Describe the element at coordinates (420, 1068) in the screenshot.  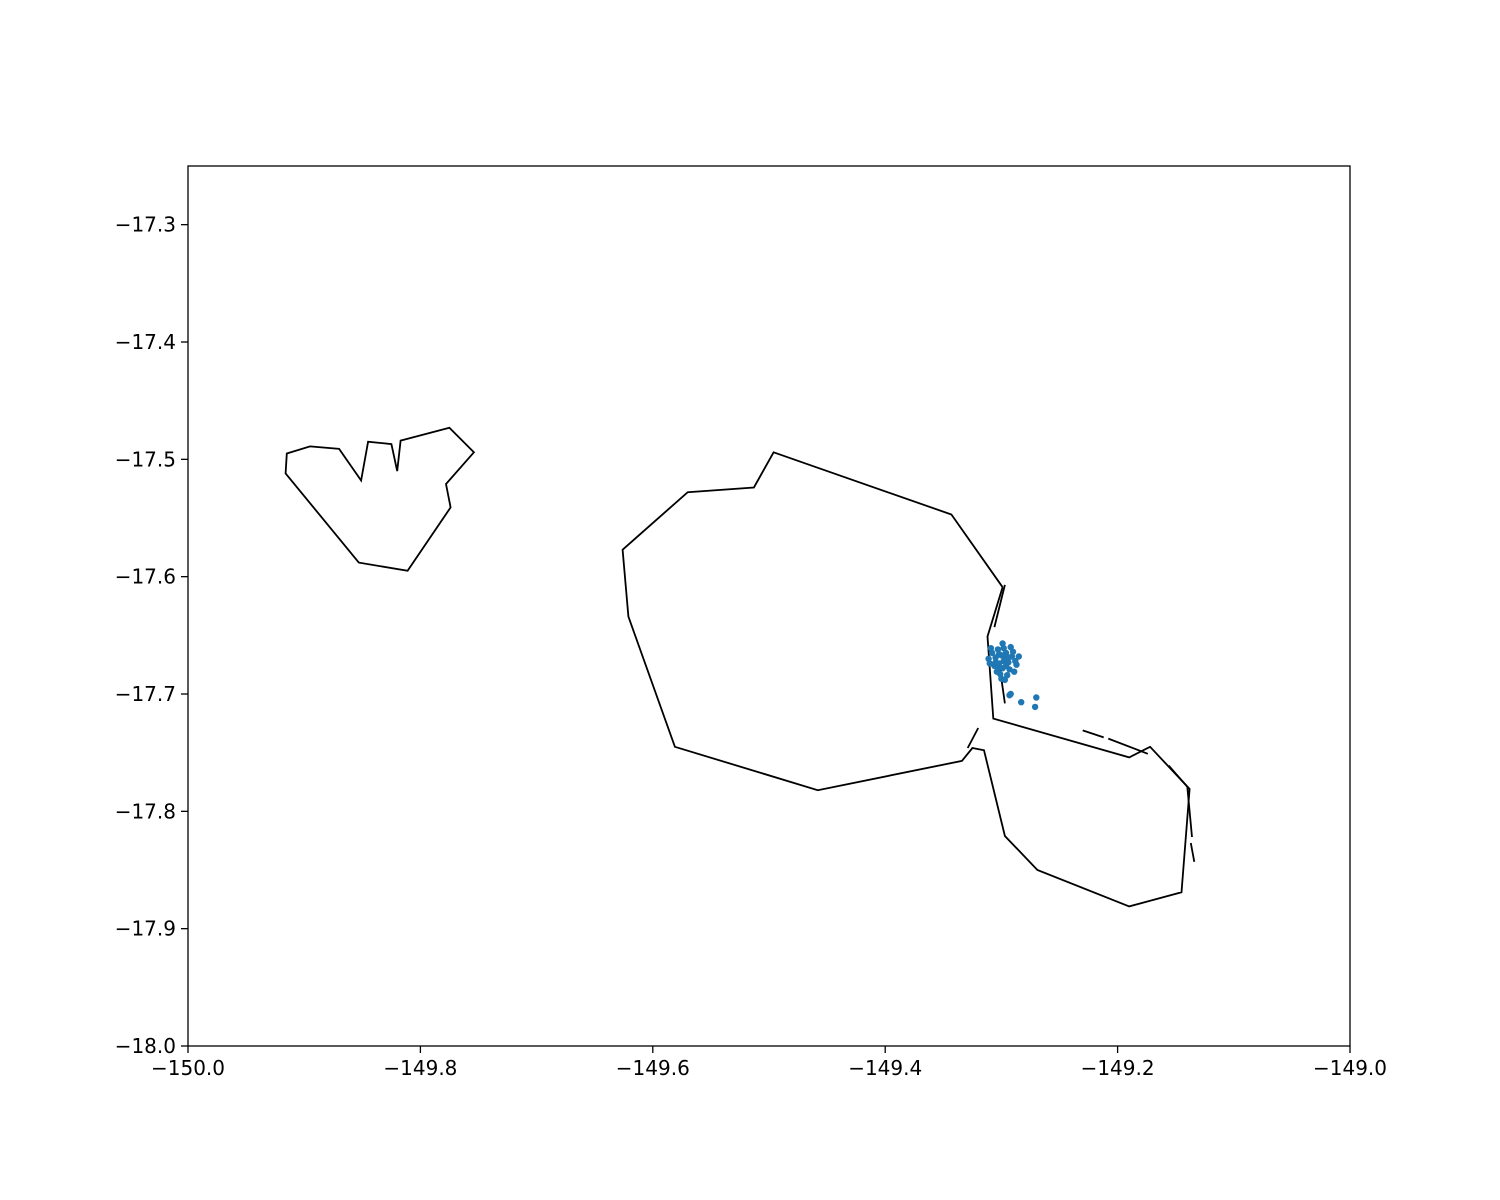
I see `x-tick-label: −149.8` at that location.